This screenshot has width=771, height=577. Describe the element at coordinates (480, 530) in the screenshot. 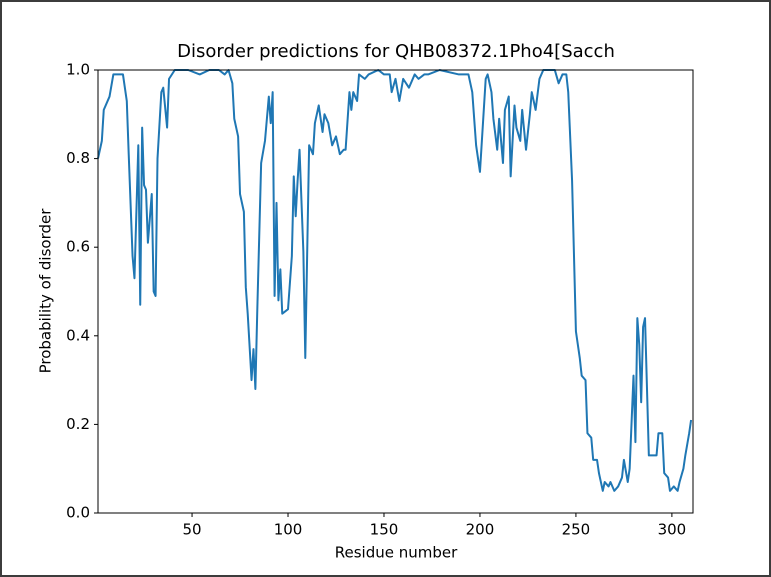

I see `x-tick-label: 200` at that location.